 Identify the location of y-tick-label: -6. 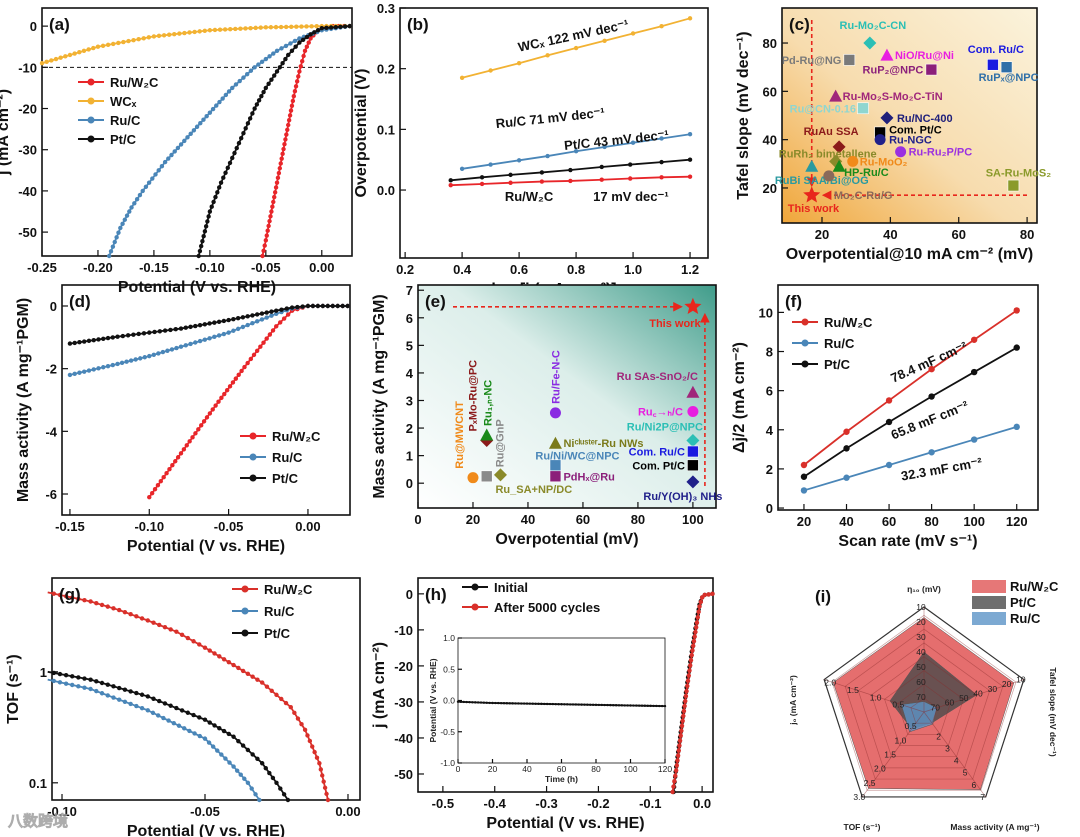
(51, 494).